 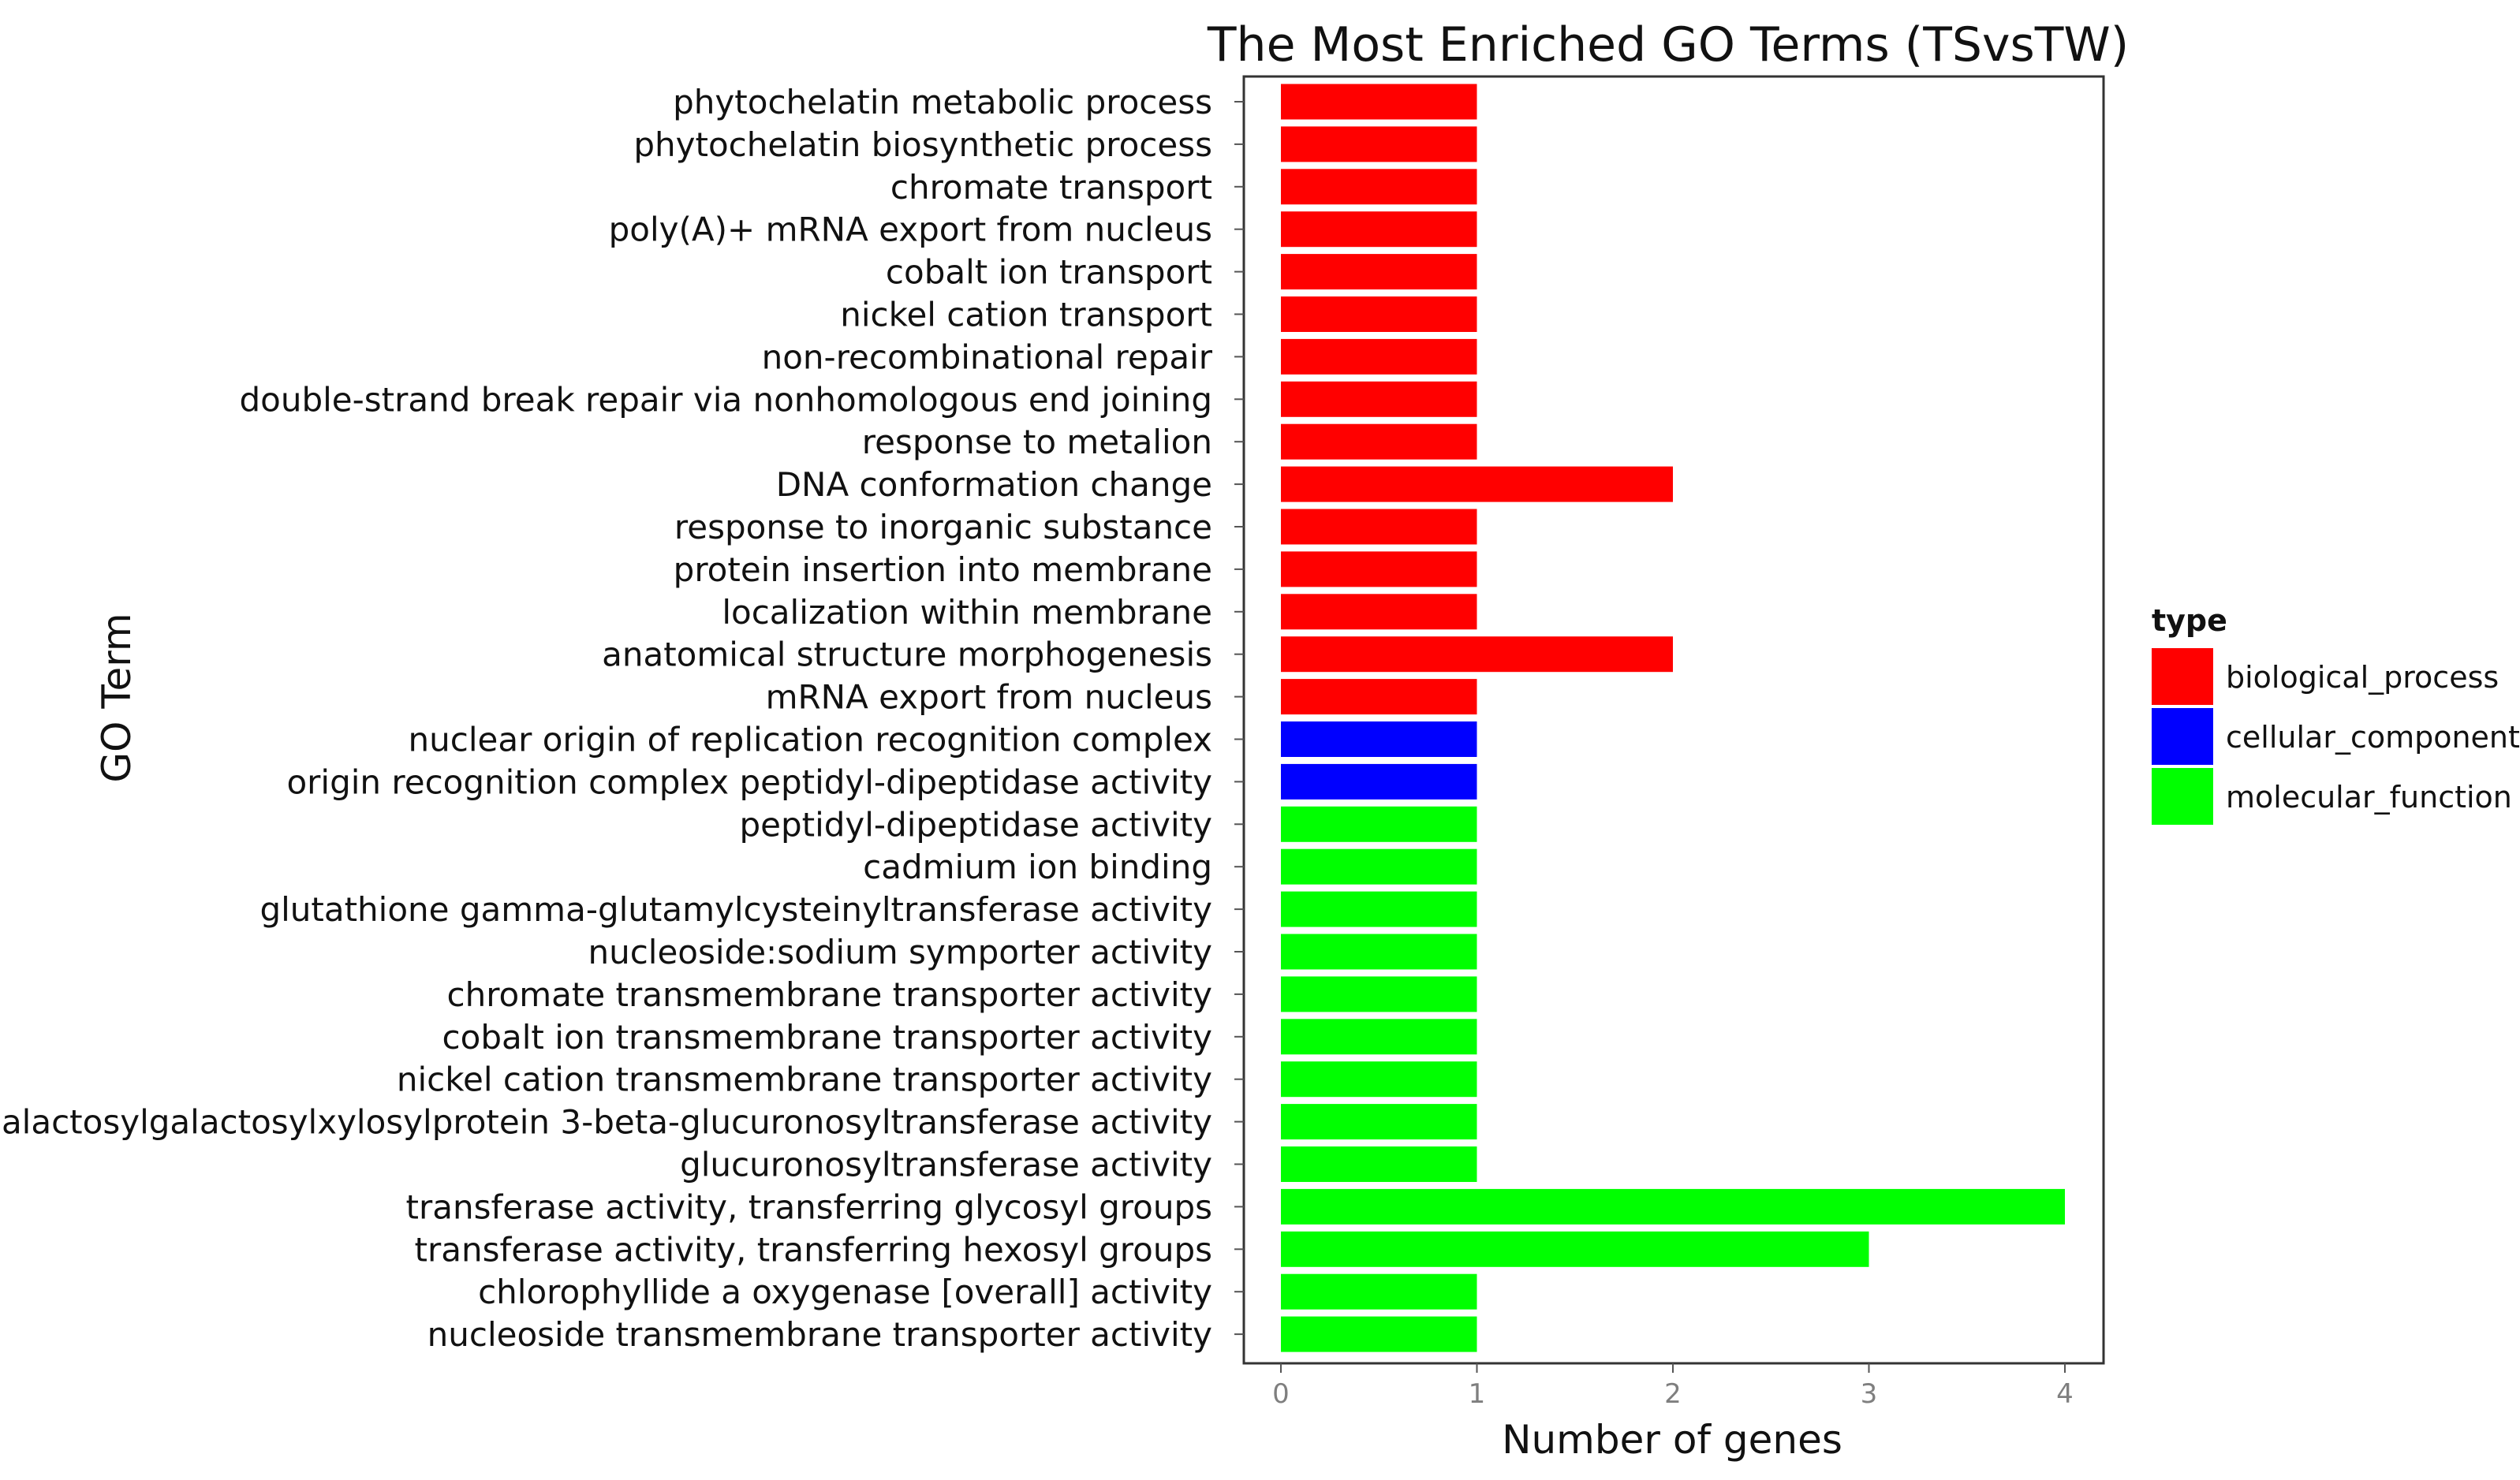 I want to click on chart-title: The Most Enriched GO Terms (TSvsTW), so click(x=1668, y=45).